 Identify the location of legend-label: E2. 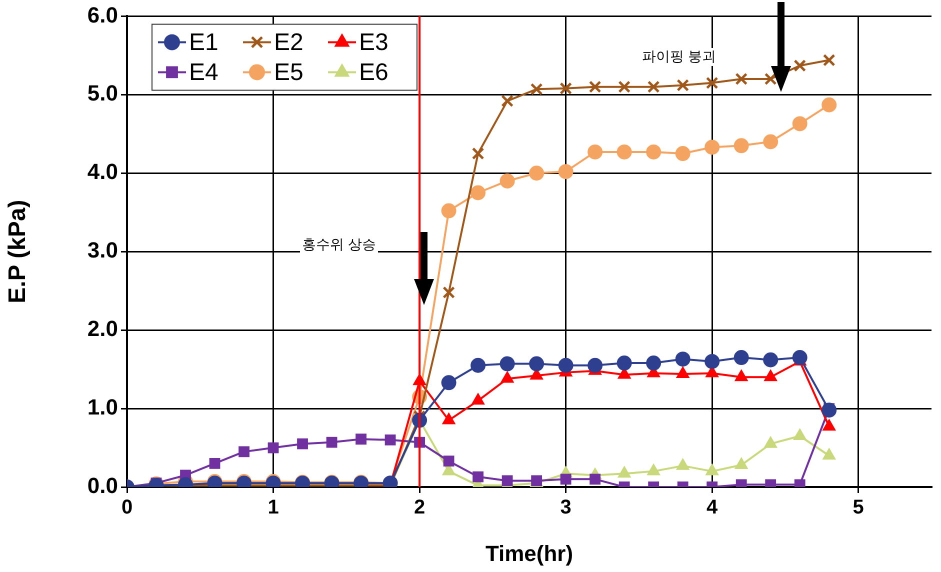
(289, 42).